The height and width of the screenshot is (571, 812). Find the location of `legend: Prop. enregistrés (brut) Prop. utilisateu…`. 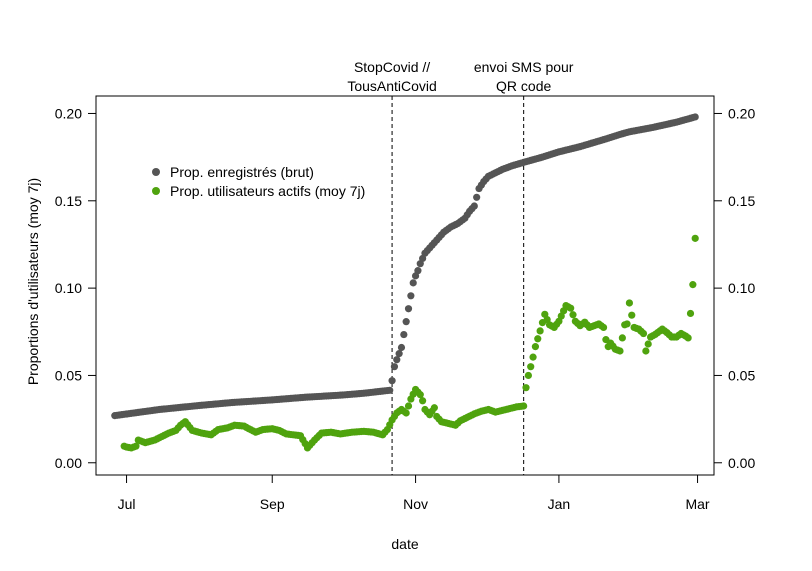

legend: Prop. enregistrés (brut) Prop. utilisateu… is located at coordinates (258, 181).